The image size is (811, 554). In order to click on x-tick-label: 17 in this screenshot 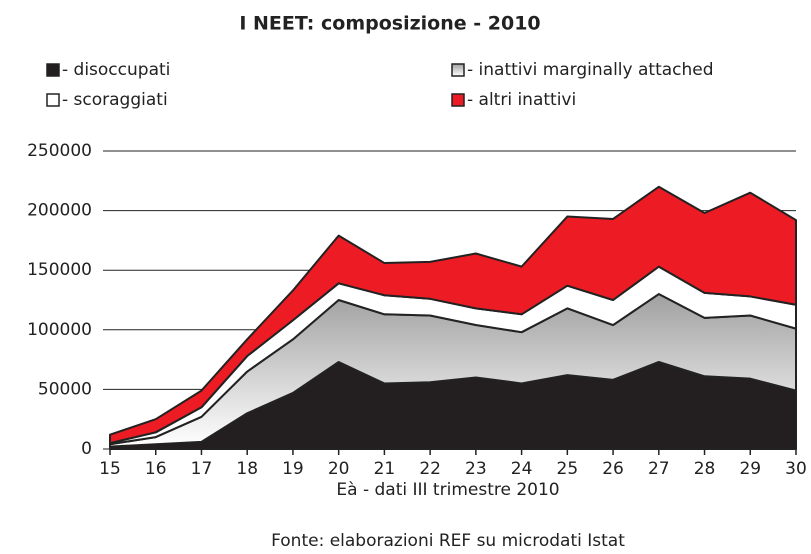, I will do `click(202, 469)`.